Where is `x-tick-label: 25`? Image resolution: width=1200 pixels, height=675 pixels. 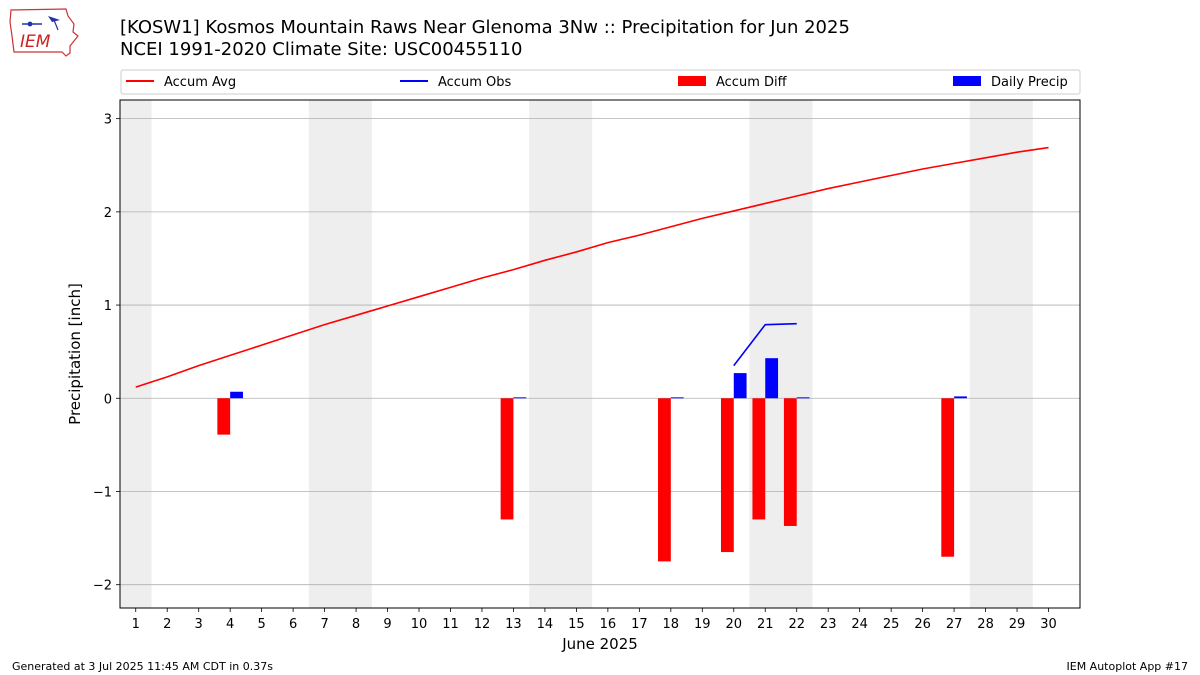
x-tick-label: 25 is located at coordinates (891, 624).